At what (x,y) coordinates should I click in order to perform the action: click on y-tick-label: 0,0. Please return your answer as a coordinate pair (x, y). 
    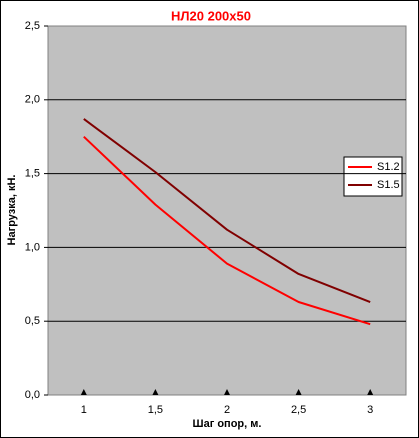
    Looking at the image, I should click on (32, 395).